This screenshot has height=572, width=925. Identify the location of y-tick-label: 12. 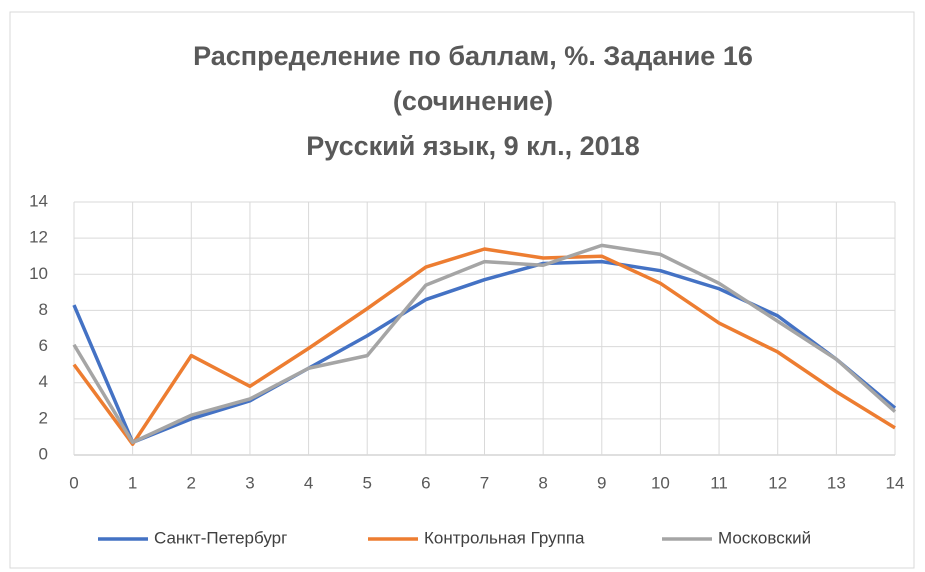
(38, 237).